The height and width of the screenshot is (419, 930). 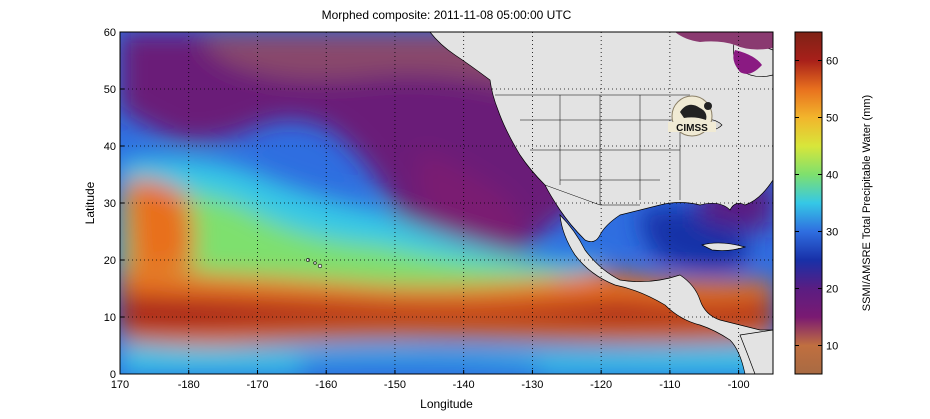 I want to click on colorbar-tick-label: 50, so click(x=832, y=119).